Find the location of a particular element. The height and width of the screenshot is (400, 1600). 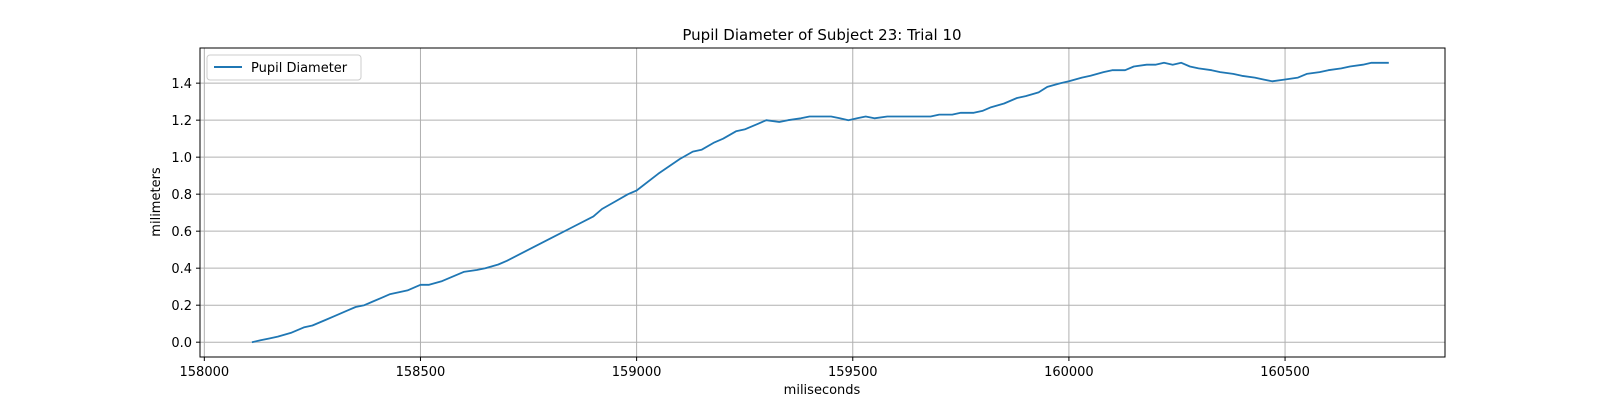

y-tick-label: 1.0 is located at coordinates (181, 158).